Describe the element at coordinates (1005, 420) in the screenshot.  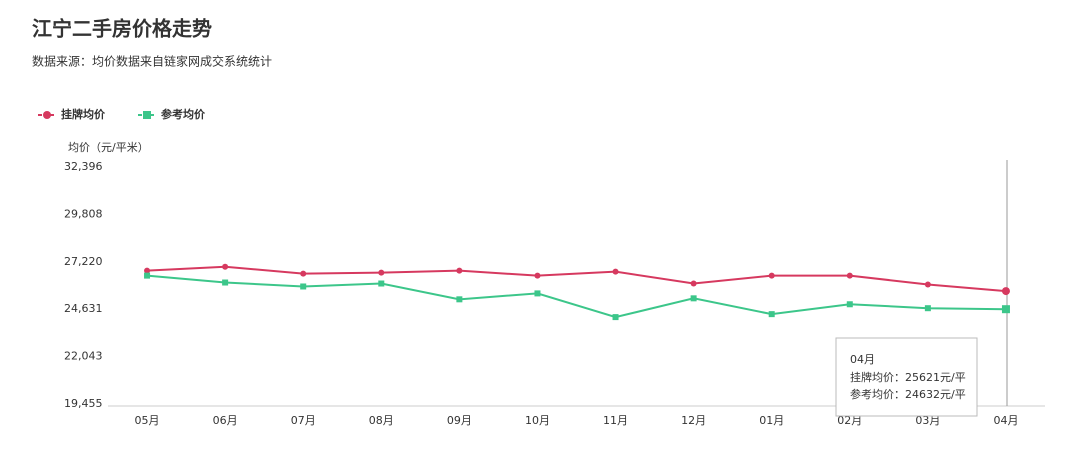
I see `x-tick-label: 04月` at that location.